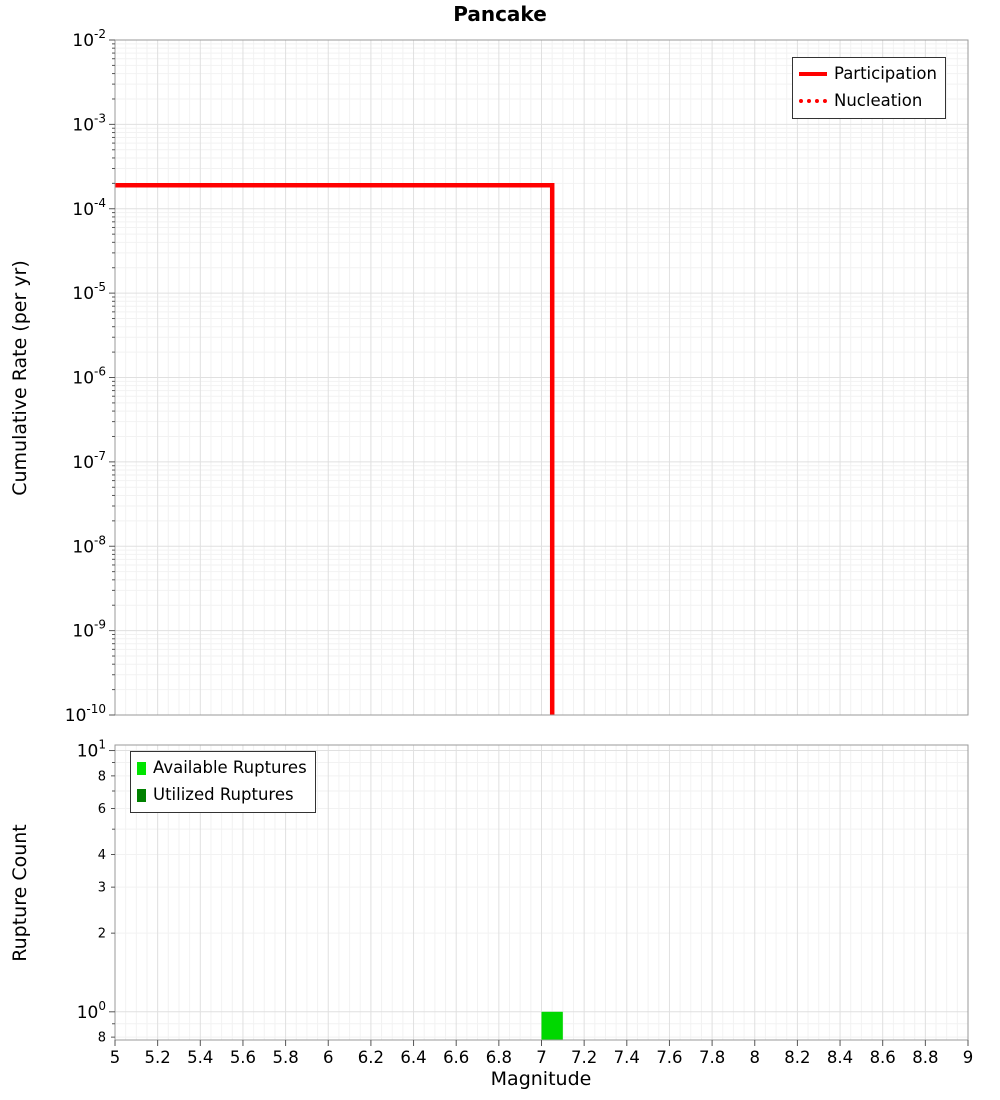 The image size is (1000, 1100). What do you see at coordinates (141, 795) in the screenshot?
I see `utilized-ruptures-swatch` at bounding box center [141, 795].